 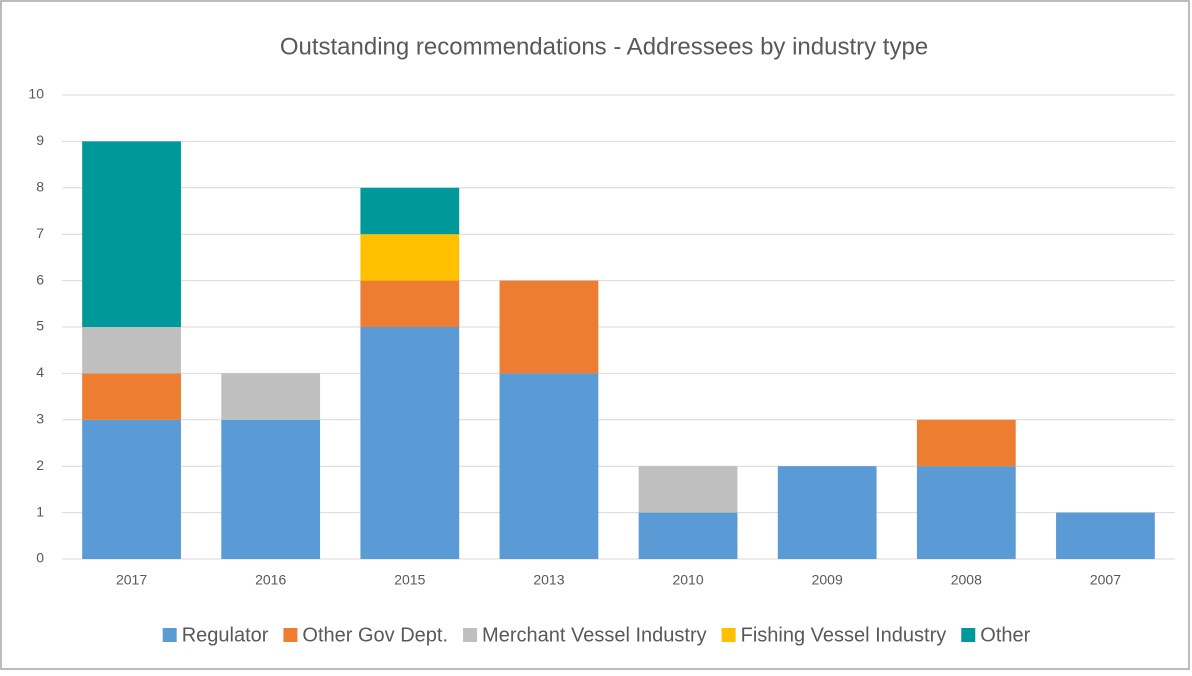 What do you see at coordinates (40, 465) in the screenshot?
I see `y-tick-label: 2` at bounding box center [40, 465].